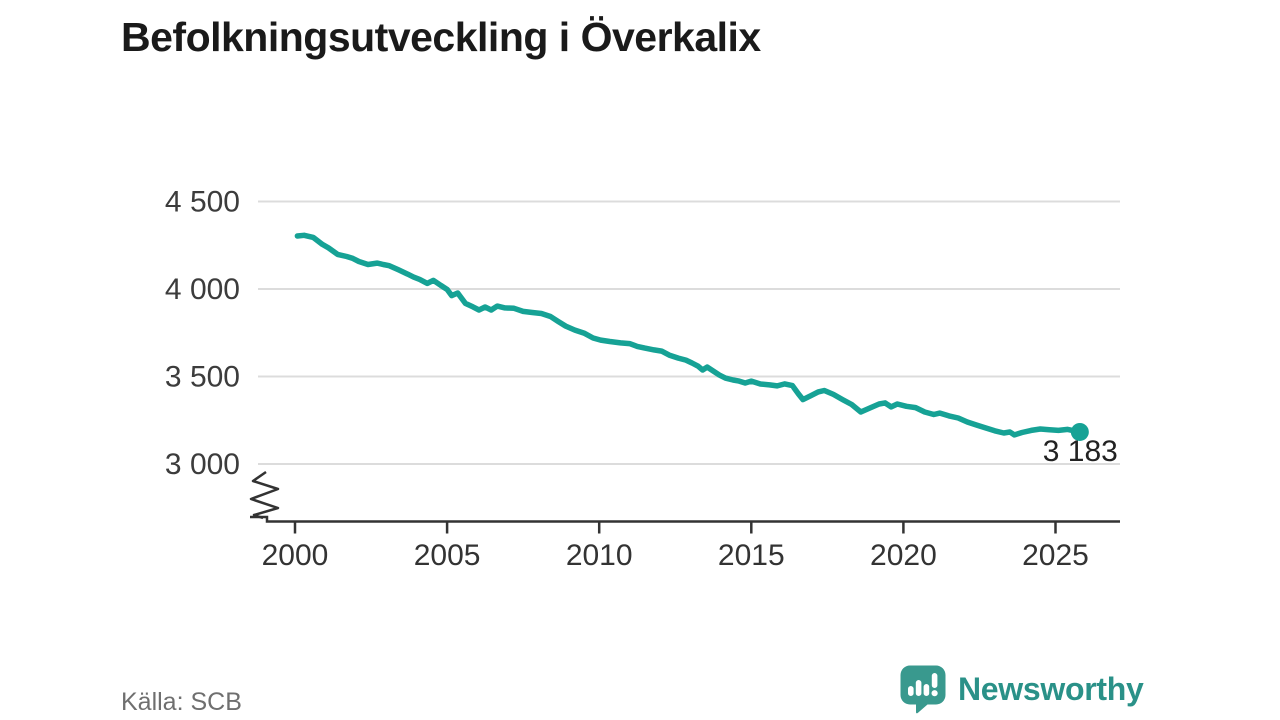  Describe the element at coordinates (441, 37) in the screenshot. I see `page-title: Befolkningsutveckling i Överkalix` at that location.